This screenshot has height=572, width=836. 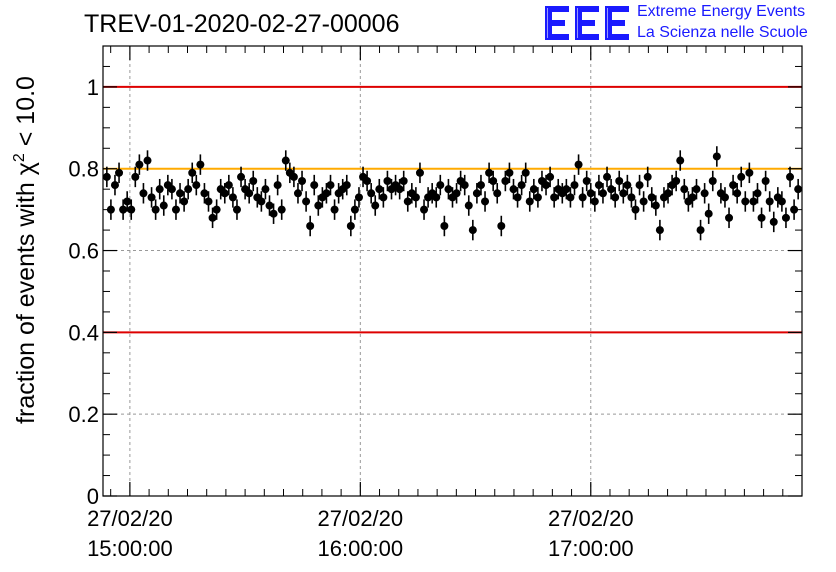 I want to click on logo-letter-e1, so click(x=557, y=23).